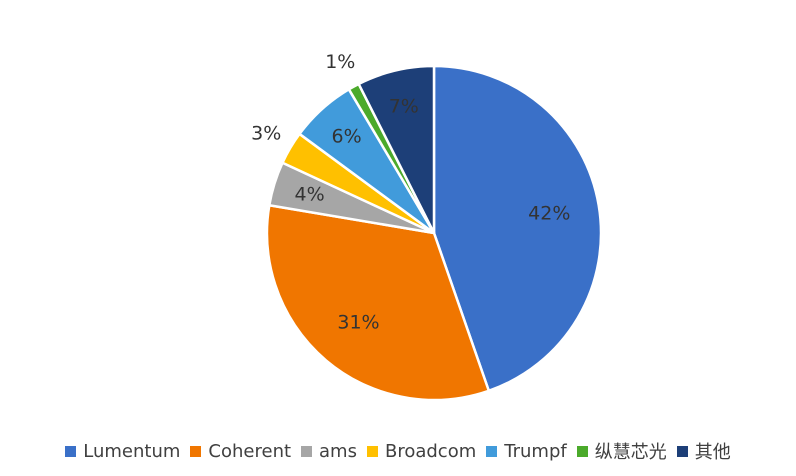 The height and width of the screenshot is (476, 796). Describe the element at coordinates (535, 451) in the screenshot. I see `legend-label: Trumpf` at that location.